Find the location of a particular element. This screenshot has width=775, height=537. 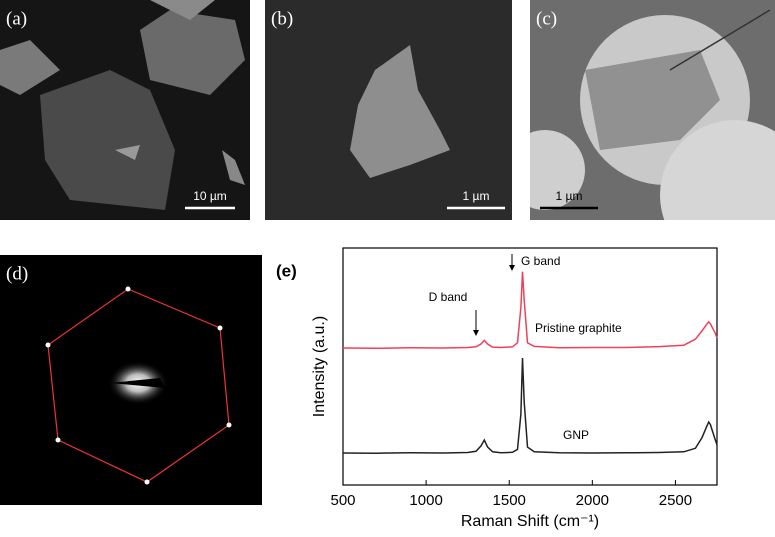

panel-label: (d) is located at coordinates (17, 273).